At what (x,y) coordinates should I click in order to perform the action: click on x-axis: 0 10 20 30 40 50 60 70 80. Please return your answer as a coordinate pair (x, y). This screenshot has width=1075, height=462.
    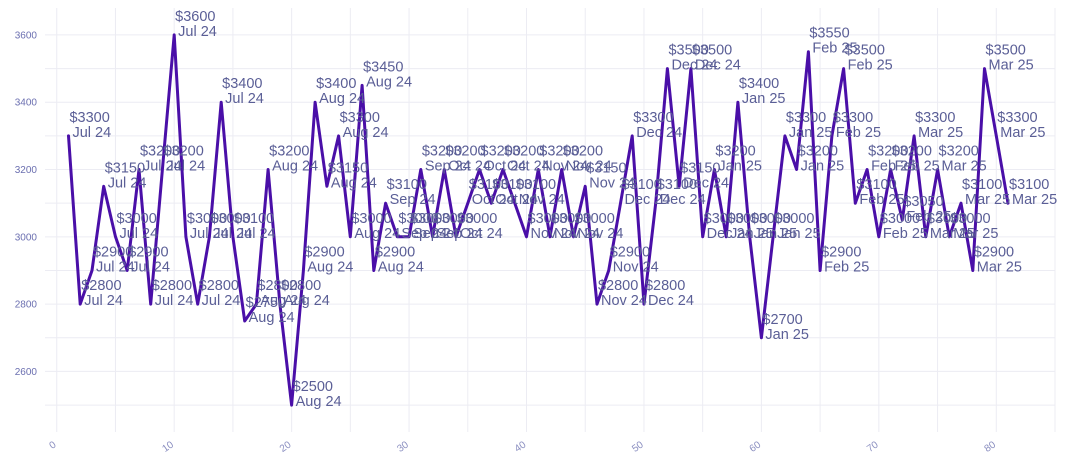
    Looking at the image, I should click on (523, 447).